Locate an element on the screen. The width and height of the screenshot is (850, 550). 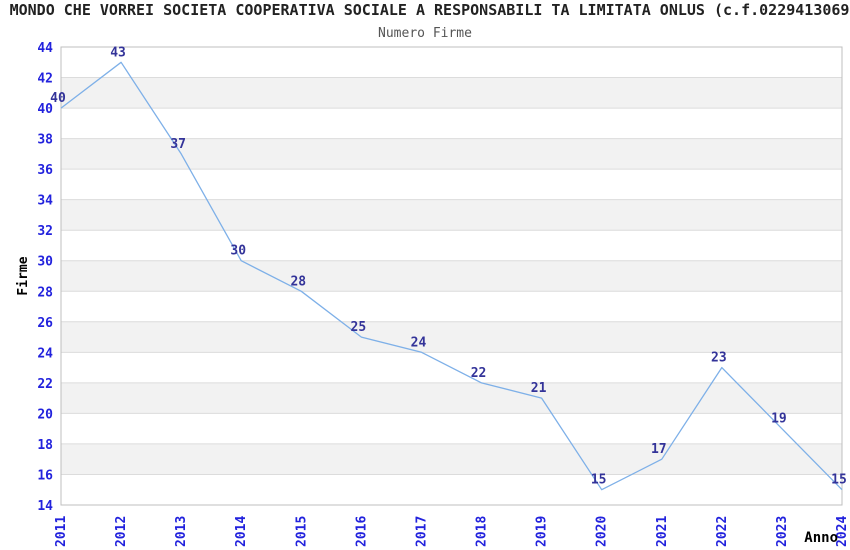
y-tick-label: 16 is located at coordinates (45, 475).